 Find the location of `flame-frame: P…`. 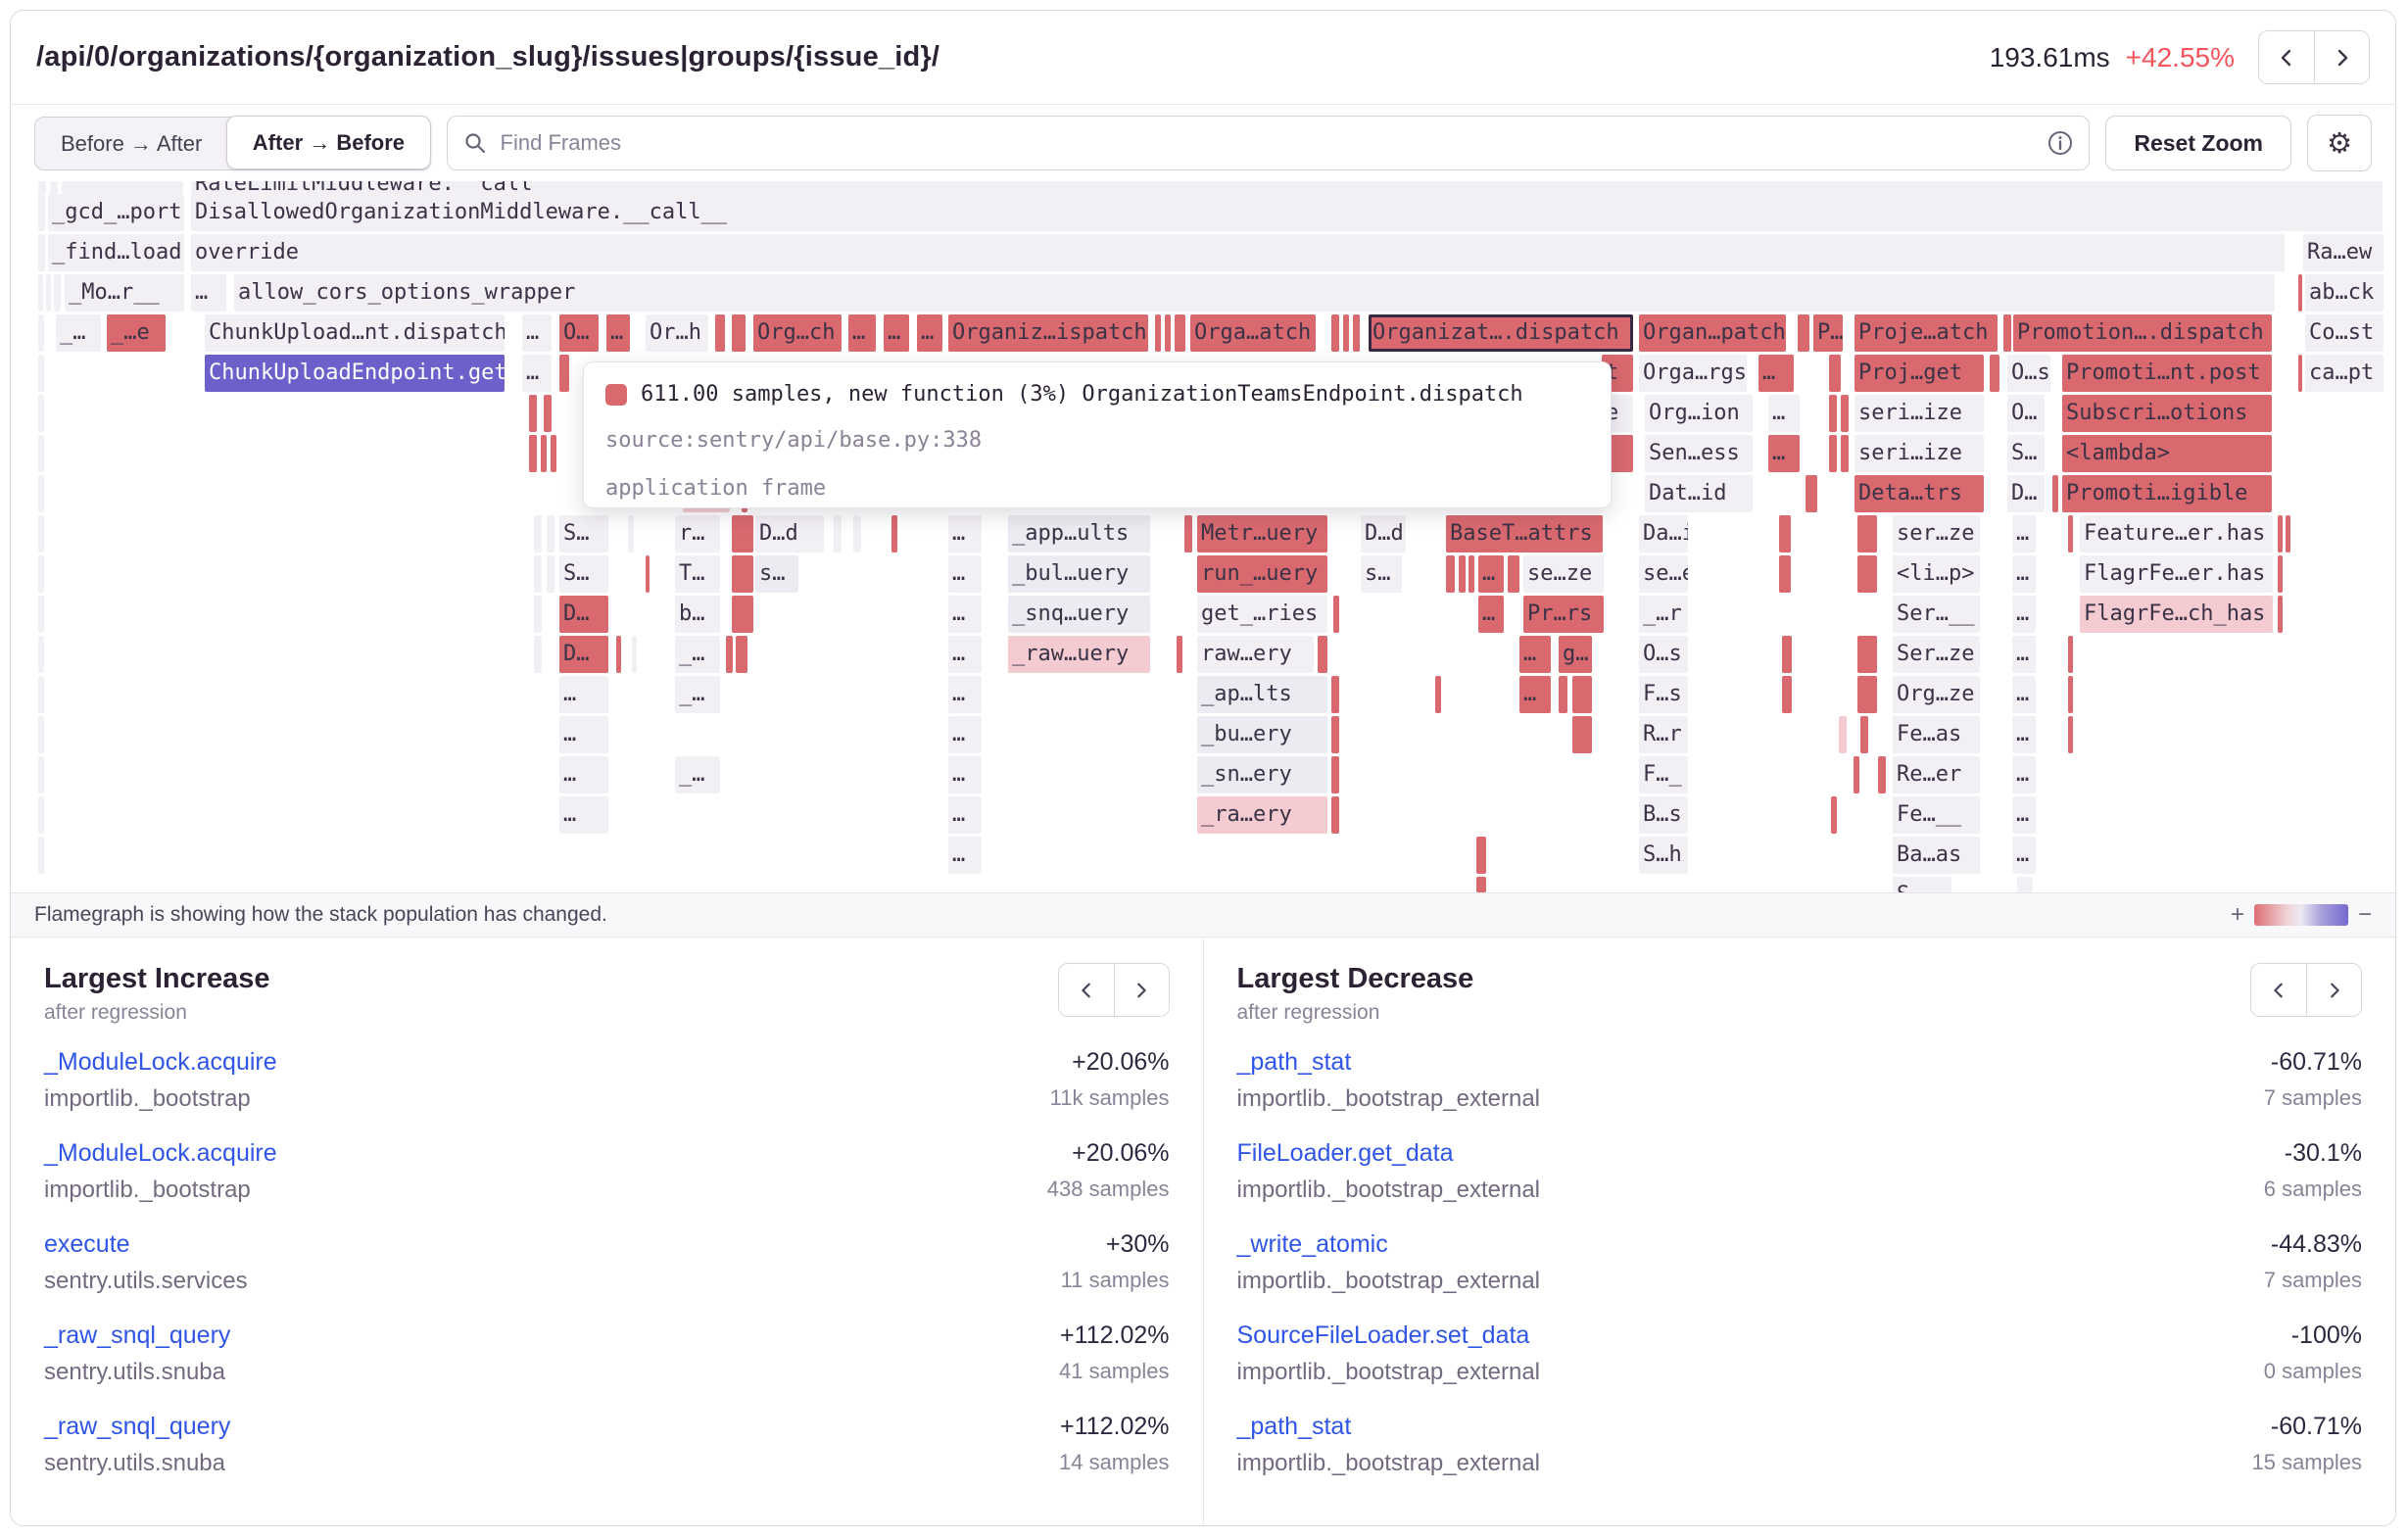

flame-frame: P… is located at coordinates (1828, 333).